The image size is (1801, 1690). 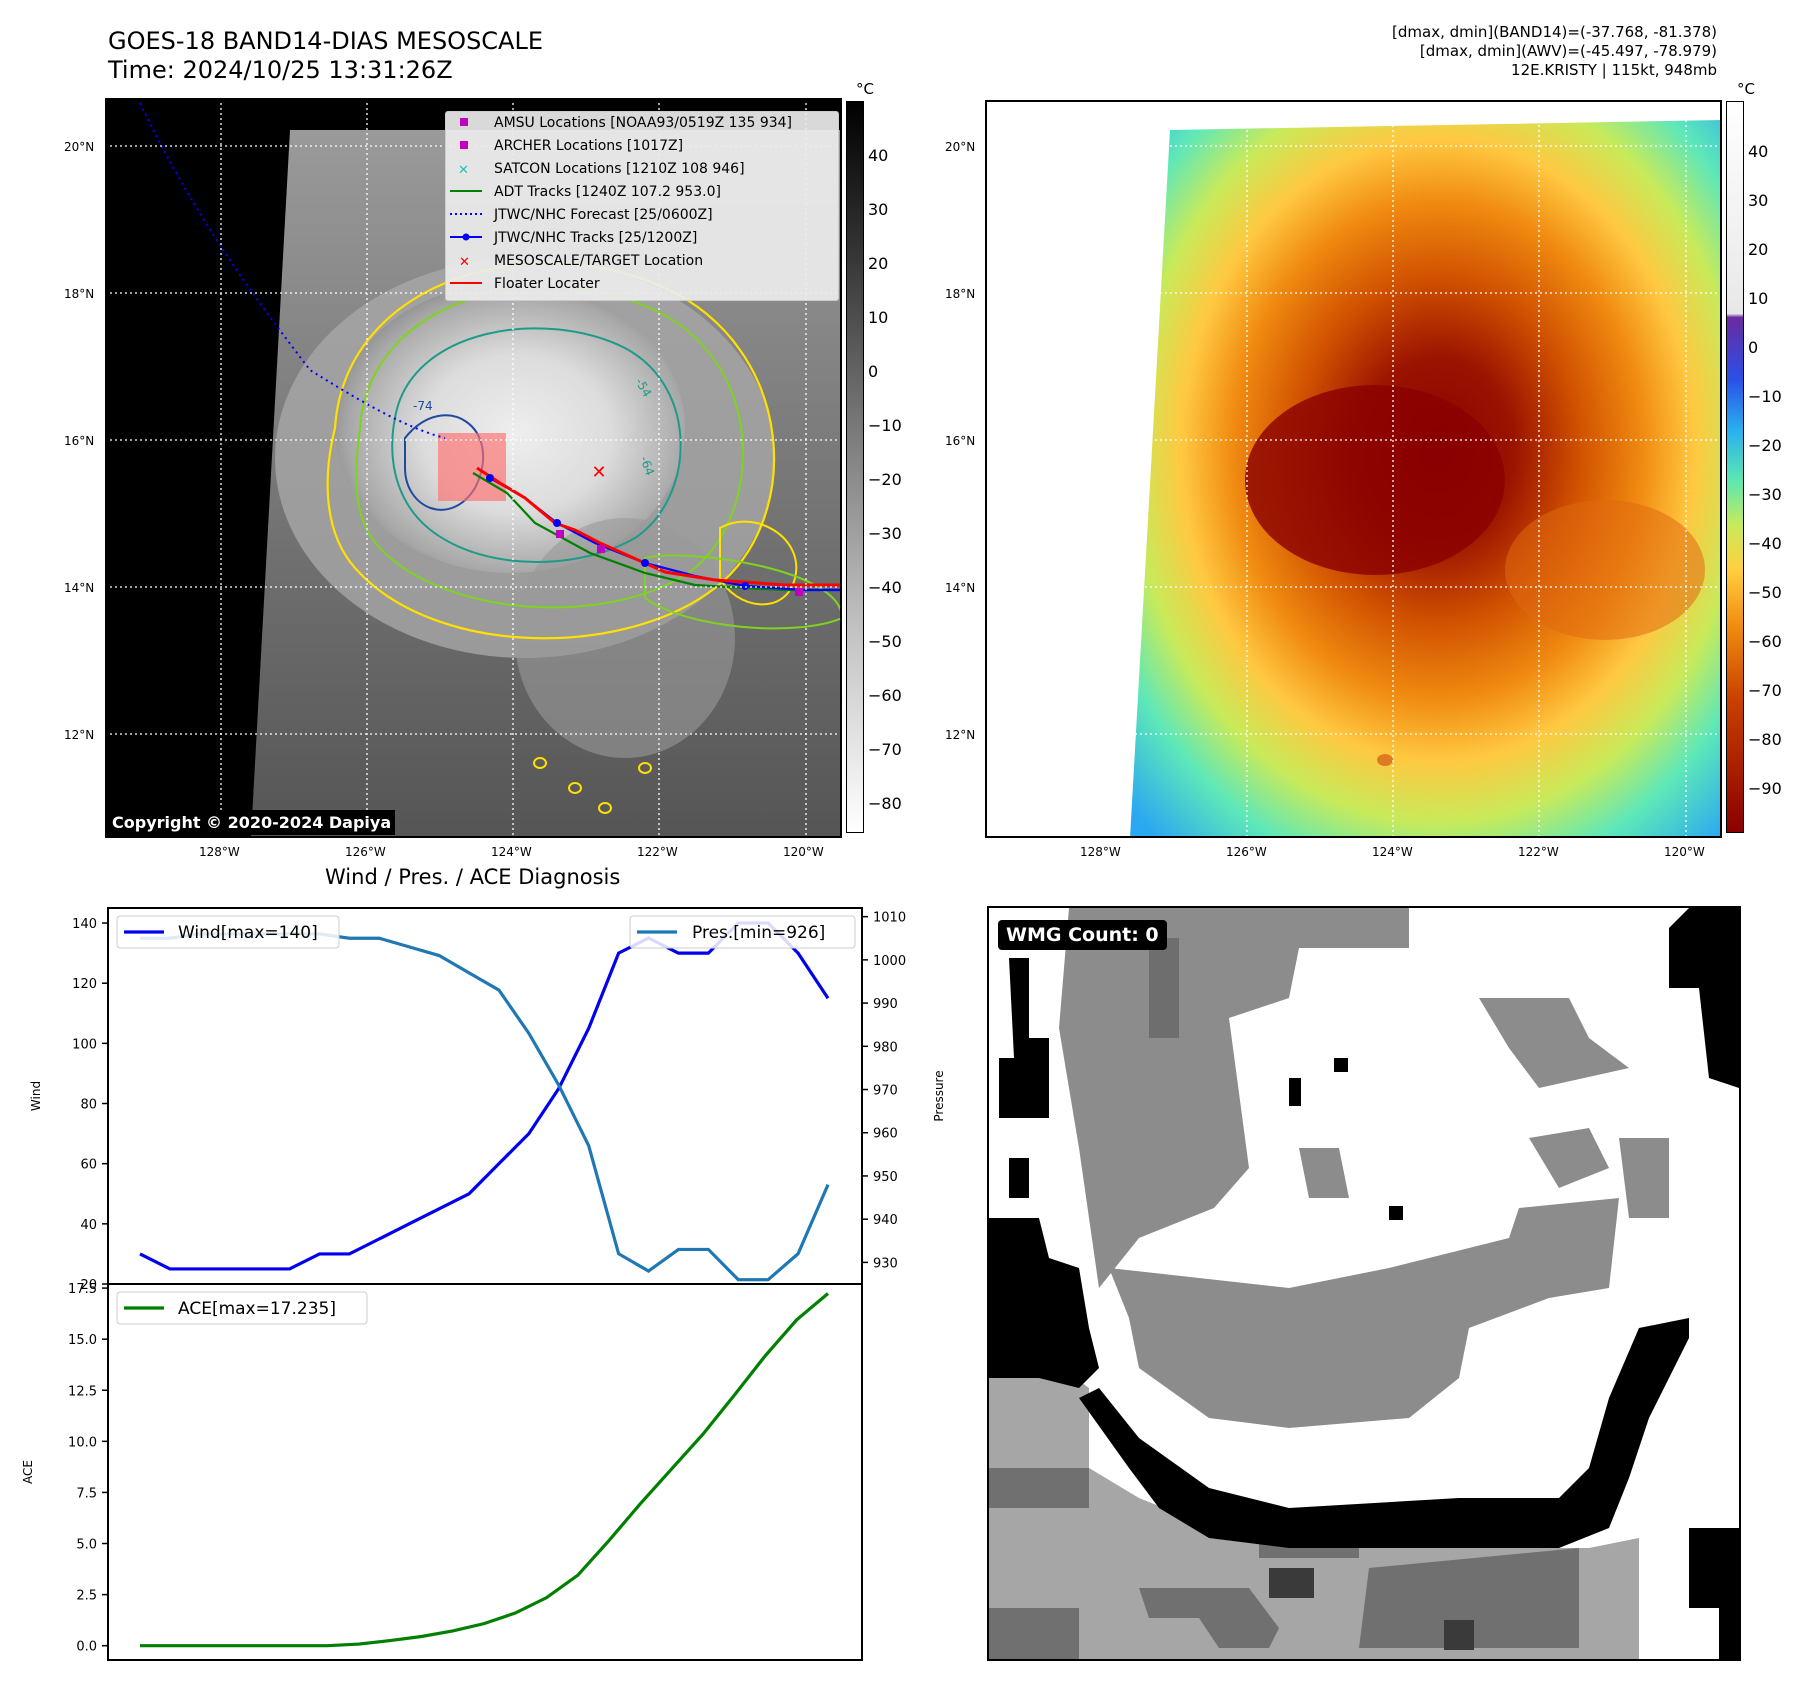 What do you see at coordinates (1554, 32) in the screenshot?
I see `info-band14-range: [dmax, dmin](BAND14)=(-37.768, -81.378)` at bounding box center [1554, 32].